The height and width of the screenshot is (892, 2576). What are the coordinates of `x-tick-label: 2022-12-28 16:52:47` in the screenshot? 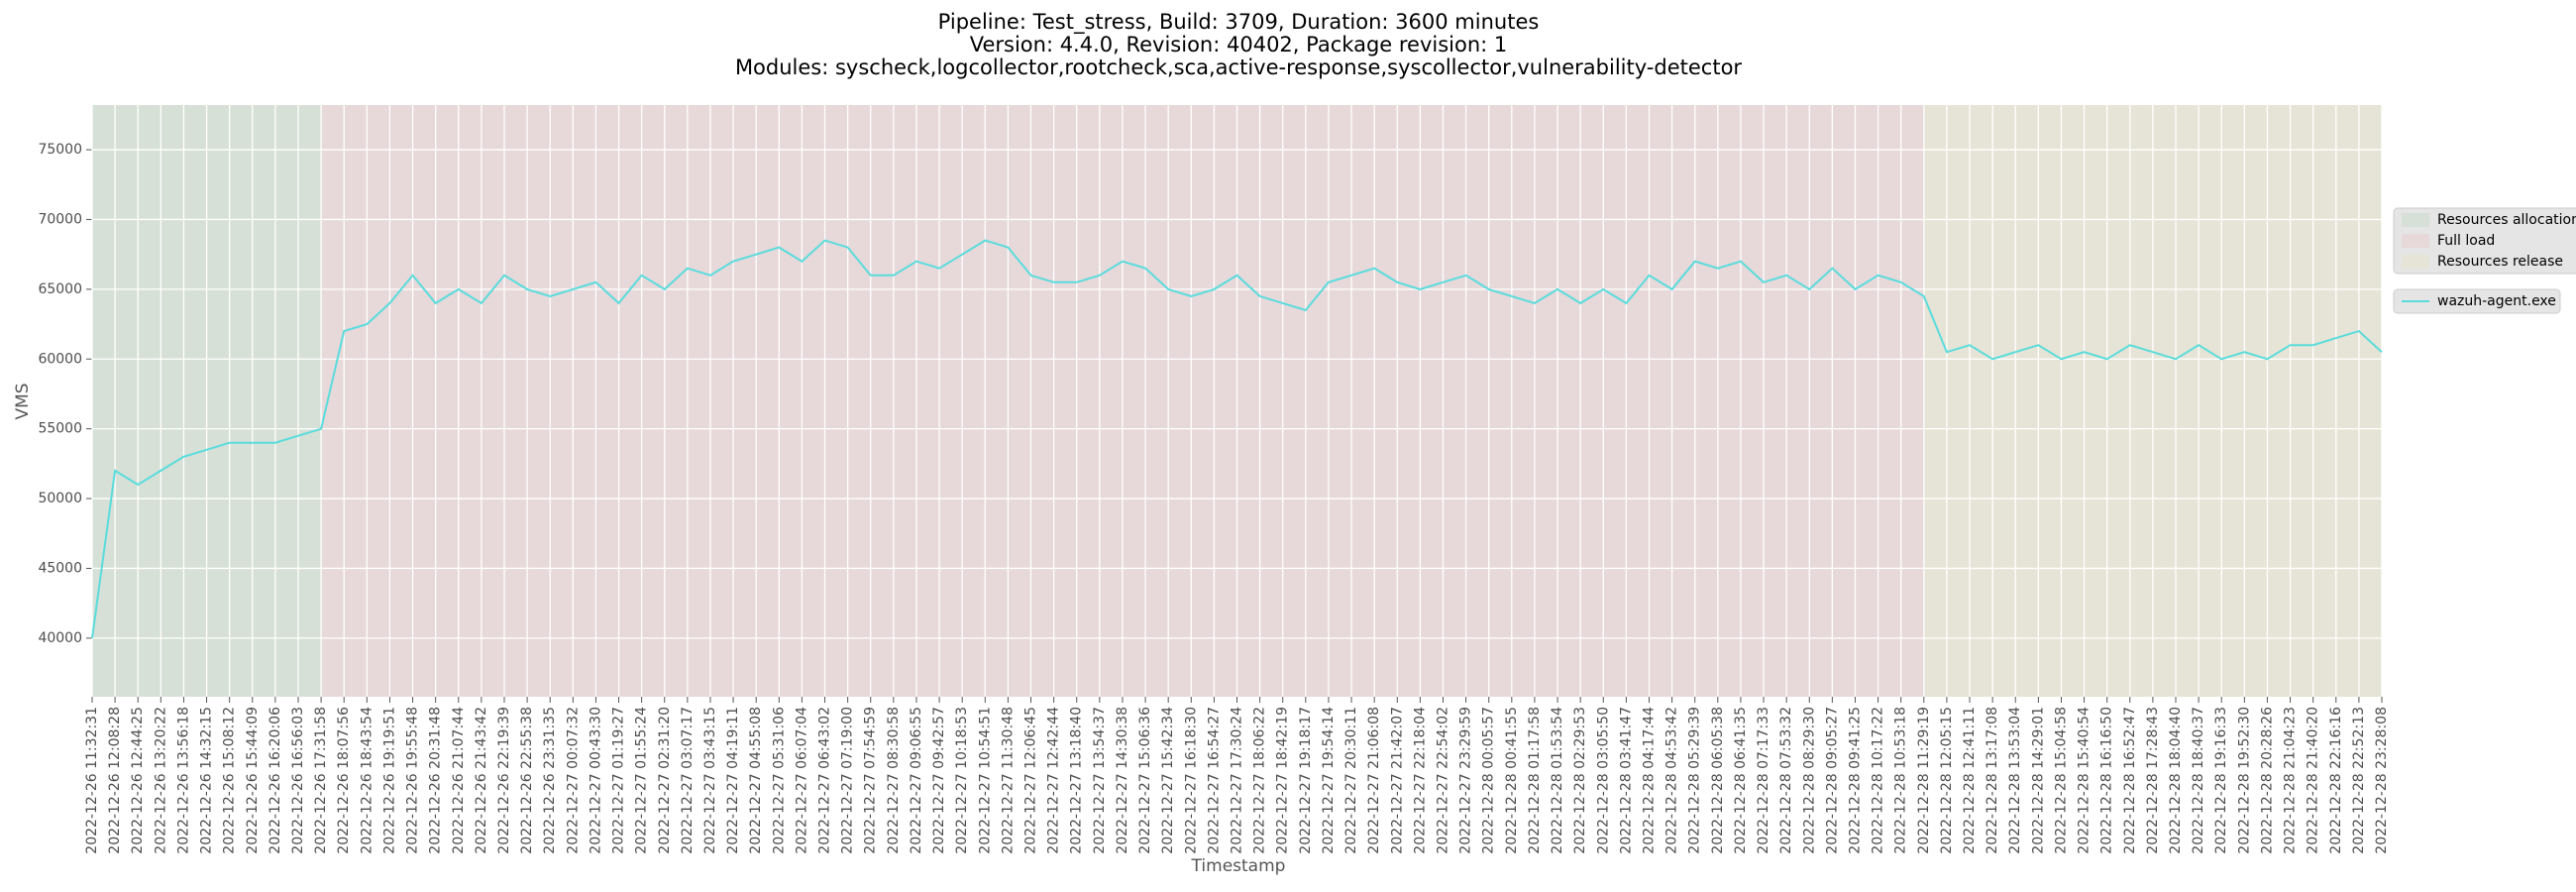 It's located at (2130, 780).